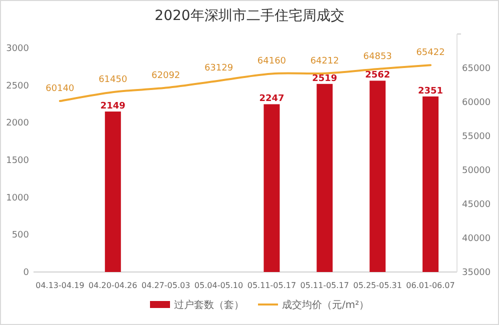 This screenshot has width=499, height=325. Describe the element at coordinates (18, 123) in the screenshot. I see `y-tick-label: 2000` at that location.